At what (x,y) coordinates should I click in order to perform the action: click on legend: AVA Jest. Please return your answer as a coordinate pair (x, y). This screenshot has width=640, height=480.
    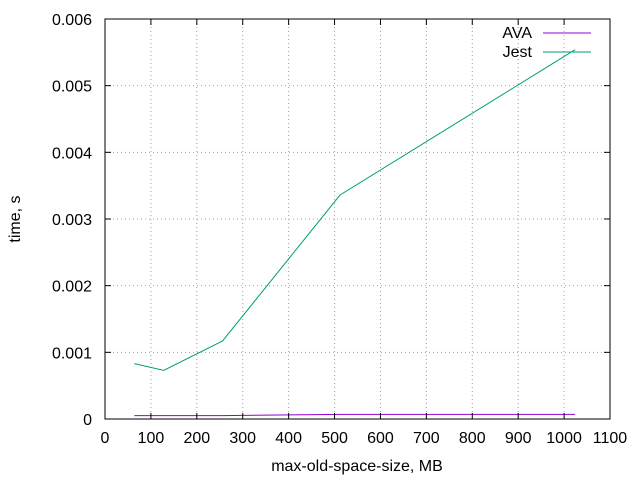
    Looking at the image, I should click on (546, 43).